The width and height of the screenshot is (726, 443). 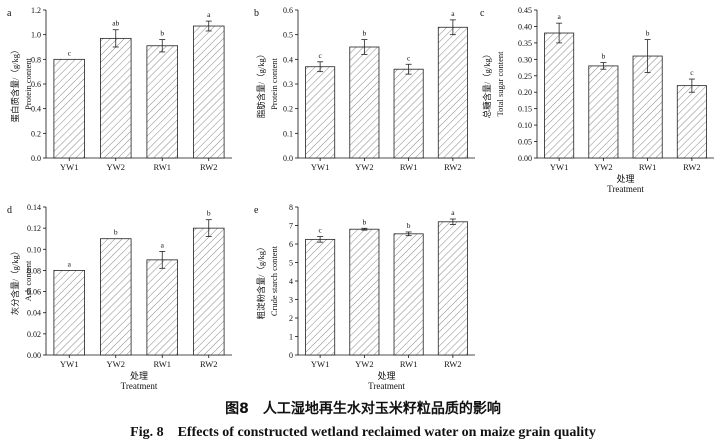 What do you see at coordinates (453, 13) in the screenshot?
I see `panel-b-letter-RW2: a` at bounding box center [453, 13].